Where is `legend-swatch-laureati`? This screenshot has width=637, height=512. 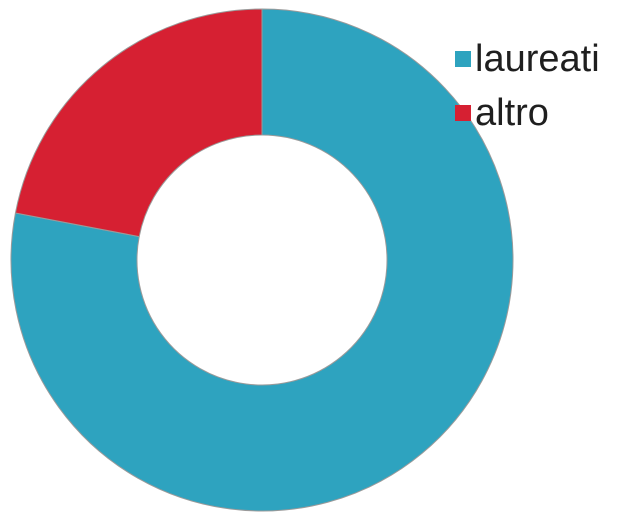
legend-swatch-laureati is located at coordinates (463, 59).